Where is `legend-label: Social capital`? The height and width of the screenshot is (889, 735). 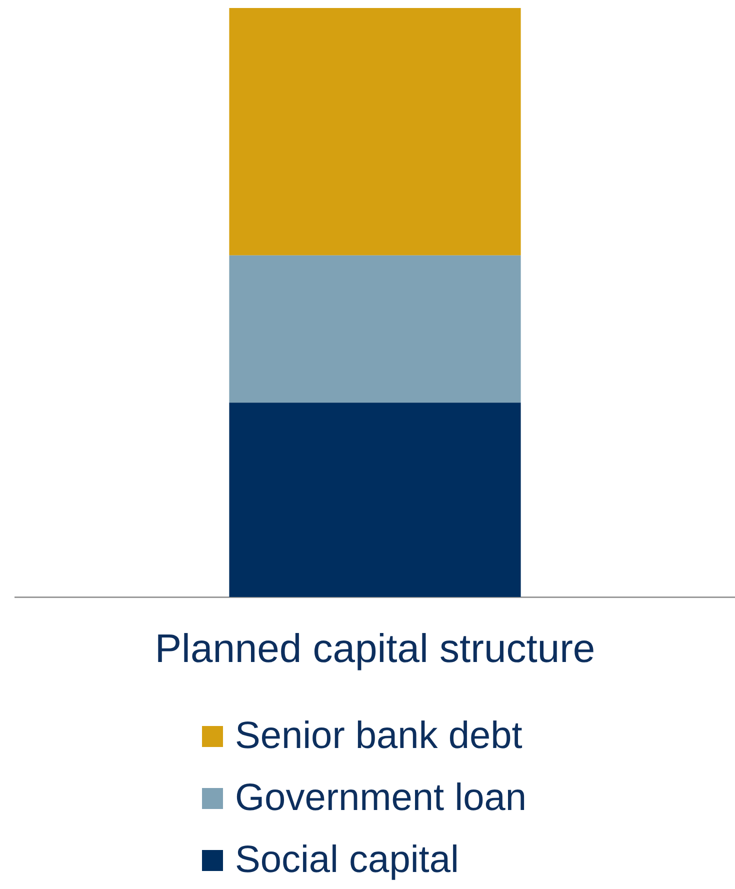
legend-label: Social capital is located at coordinates (347, 860).